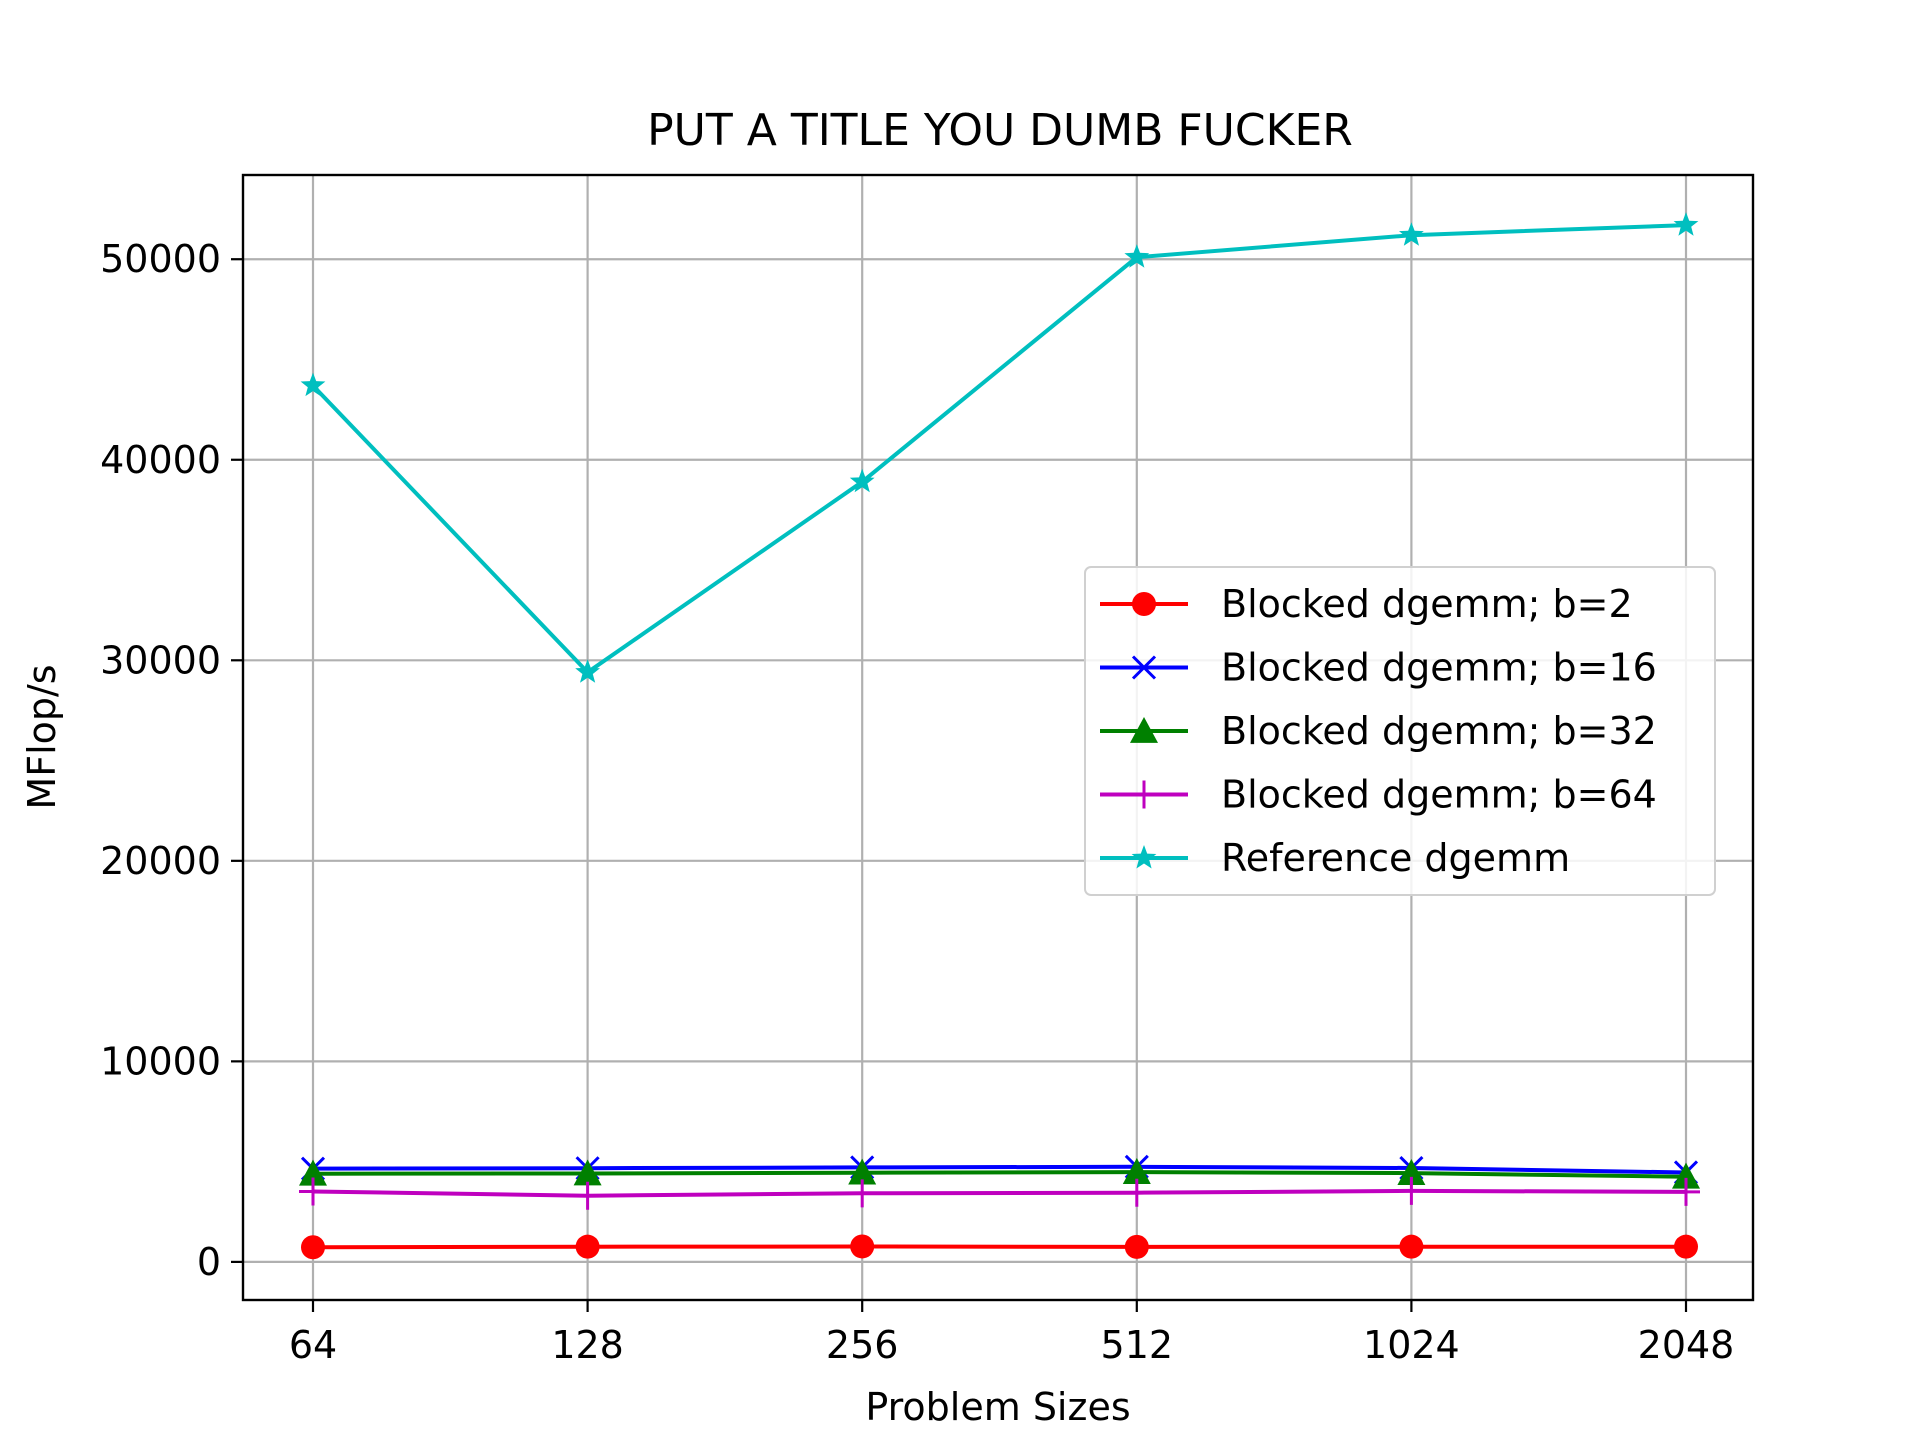 The width and height of the screenshot is (1920, 1440). Describe the element at coordinates (160, 259) in the screenshot. I see `y-tick-label: 50000` at that location.